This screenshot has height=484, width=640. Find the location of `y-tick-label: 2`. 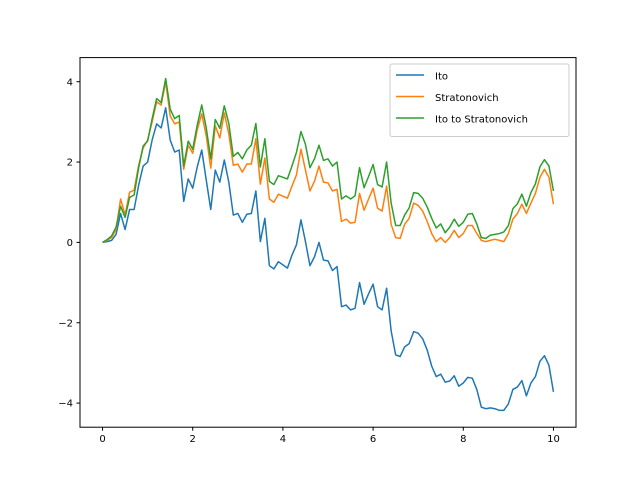

y-tick-label: 2 is located at coordinates (70, 163).